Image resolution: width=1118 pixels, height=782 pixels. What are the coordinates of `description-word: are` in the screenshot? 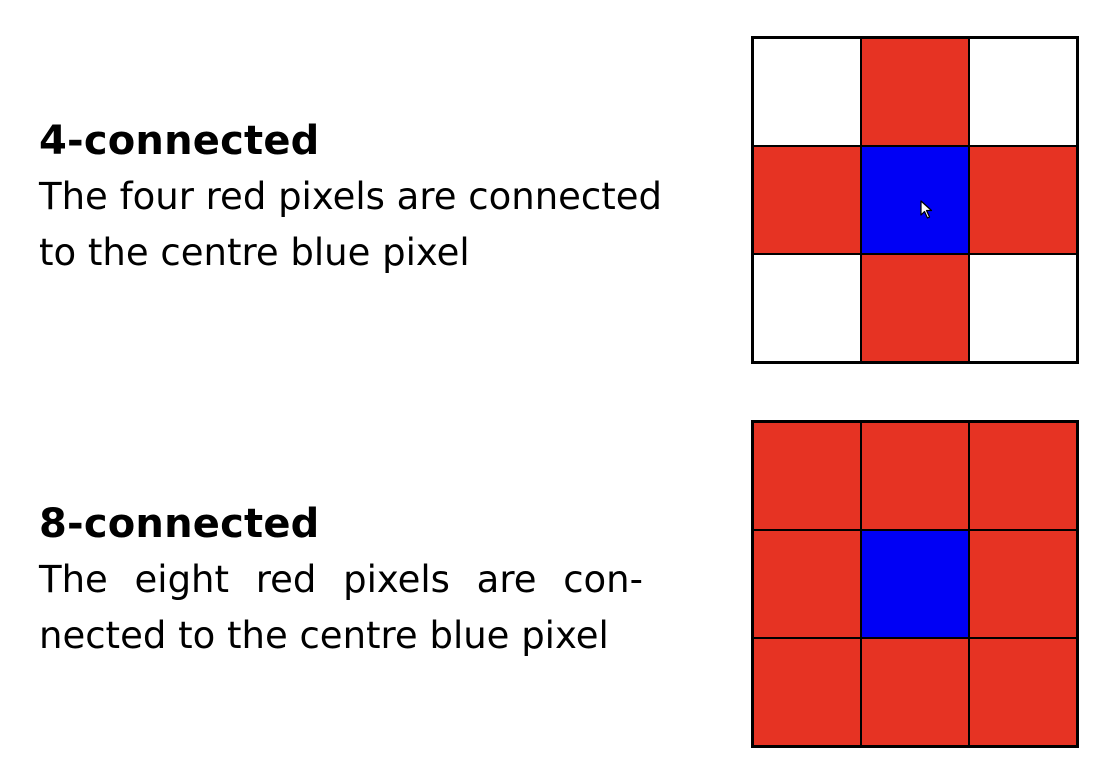 It's located at (506, 579).